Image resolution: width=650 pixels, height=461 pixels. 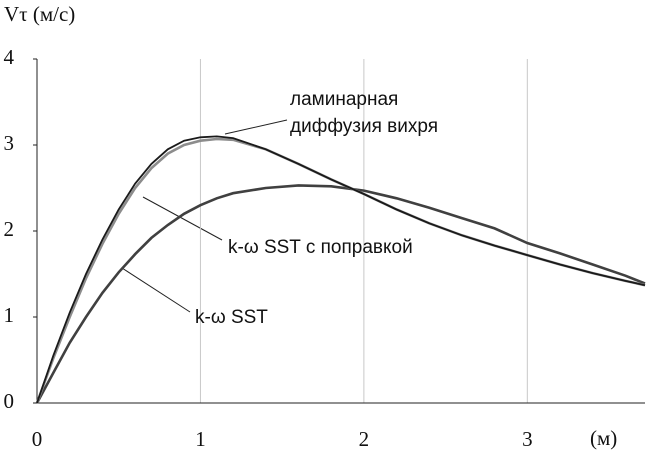 I want to click on y-tick-label: 0, so click(x=9, y=401).